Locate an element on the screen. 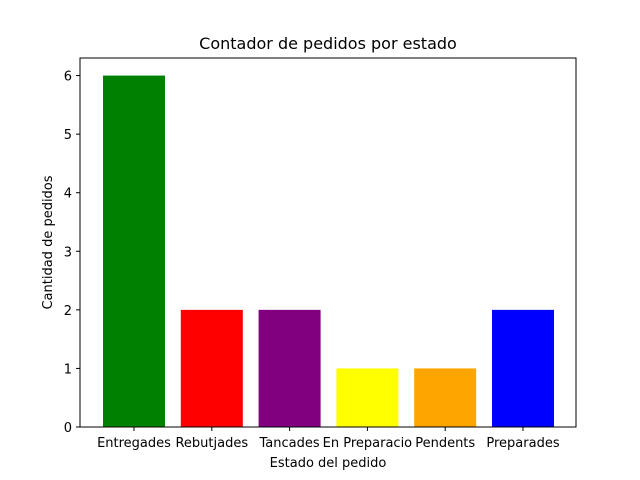 The width and height of the screenshot is (640, 480). x-tick-label: Tancades is located at coordinates (289, 443).